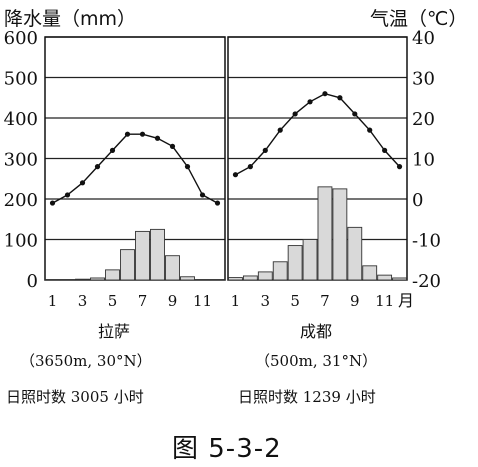 This screenshot has width=478, height=467. What do you see at coordinates (86, 361) in the screenshot?
I see `coords-lhasa: （3650m, 30°N）` at bounding box center [86, 361].